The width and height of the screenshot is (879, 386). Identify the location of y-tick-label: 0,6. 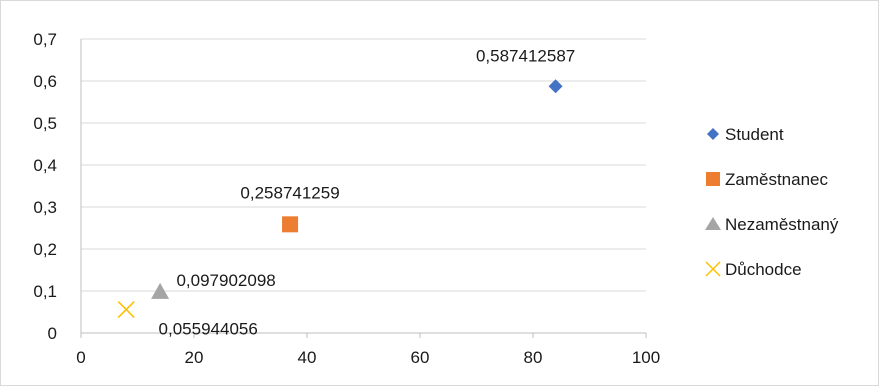
(45, 81).